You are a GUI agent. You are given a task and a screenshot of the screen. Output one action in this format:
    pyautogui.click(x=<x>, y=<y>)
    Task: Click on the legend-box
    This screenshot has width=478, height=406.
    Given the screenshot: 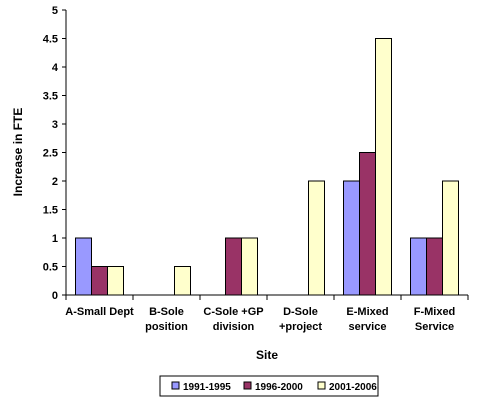 What is the action you would take?
    pyautogui.click(x=269, y=386)
    